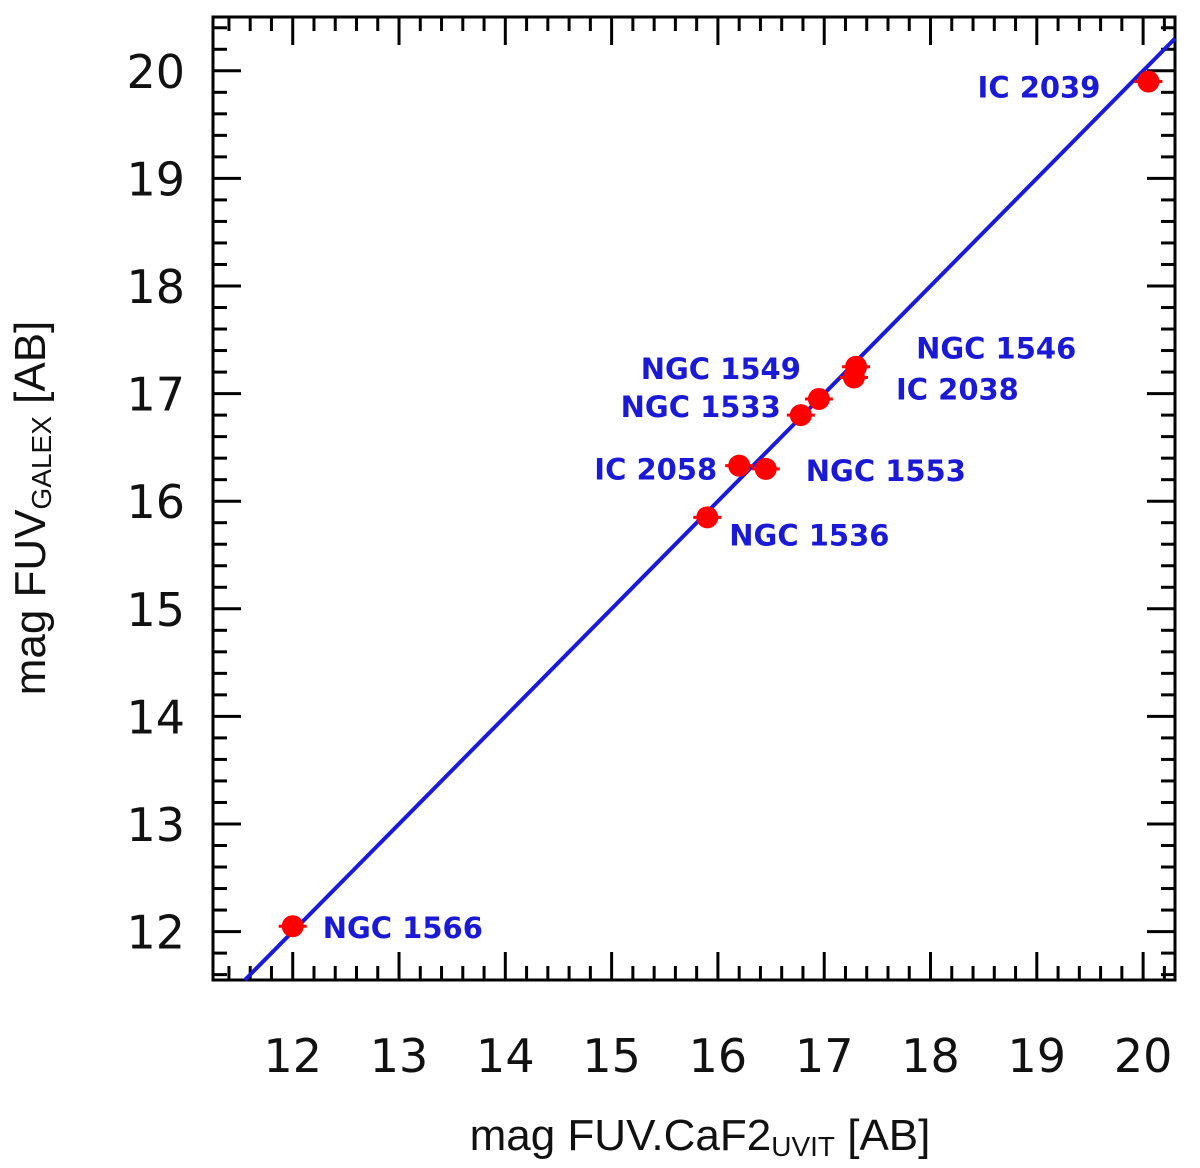 The width and height of the screenshot is (1200, 1168). I want to click on x-tick-label: 20, so click(1143, 1056).